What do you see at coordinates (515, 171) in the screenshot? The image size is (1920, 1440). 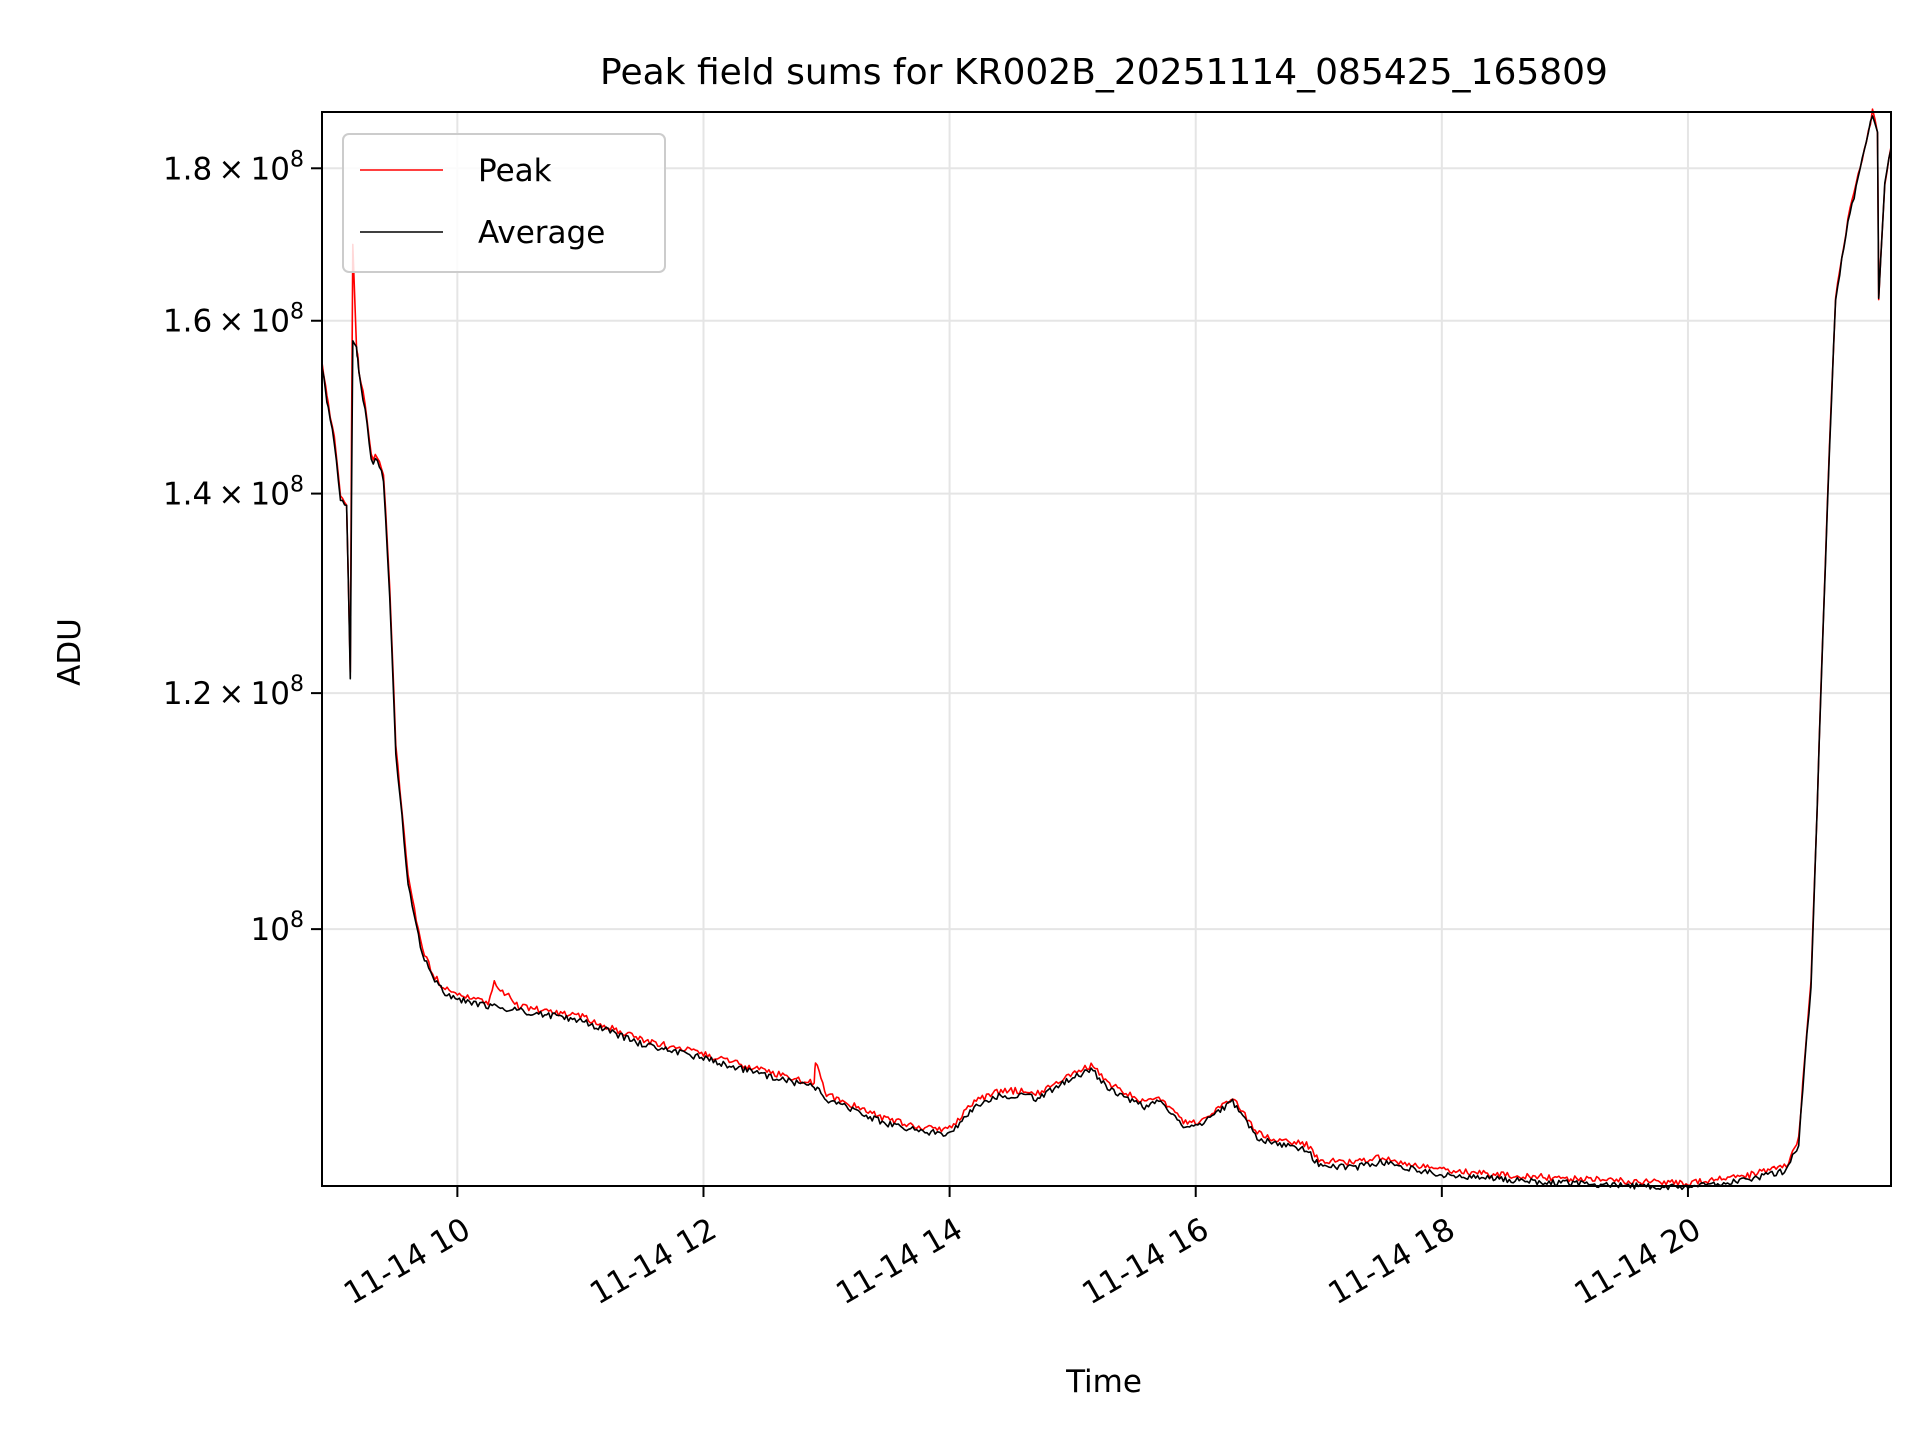 I see `legend-label-peak: Peak` at bounding box center [515, 171].